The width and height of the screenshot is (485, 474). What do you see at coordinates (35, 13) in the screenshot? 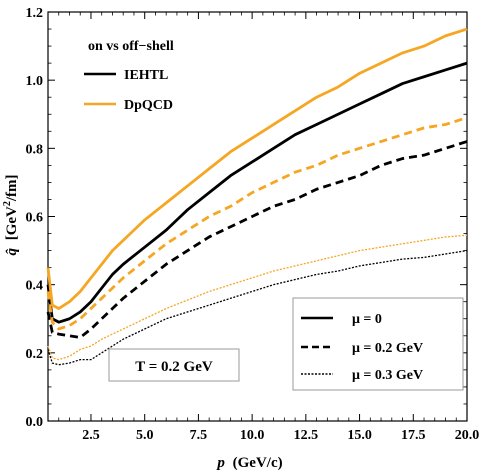
I see `y-tick-label: 1.2` at bounding box center [35, 13].